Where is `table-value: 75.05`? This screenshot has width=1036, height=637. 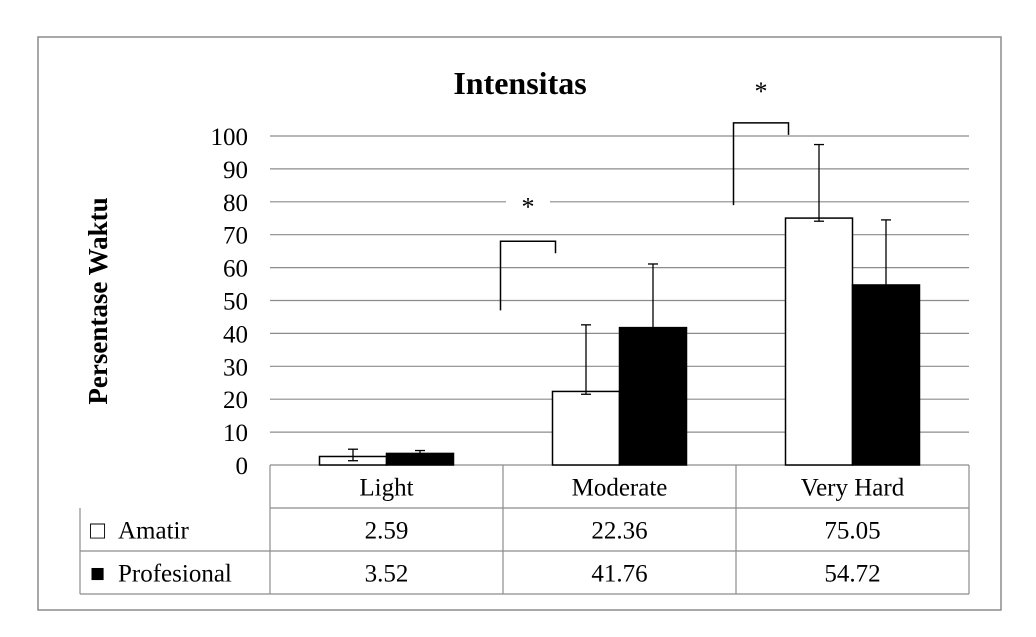
table-value: 75.05 is located at coordinates (852, 531).